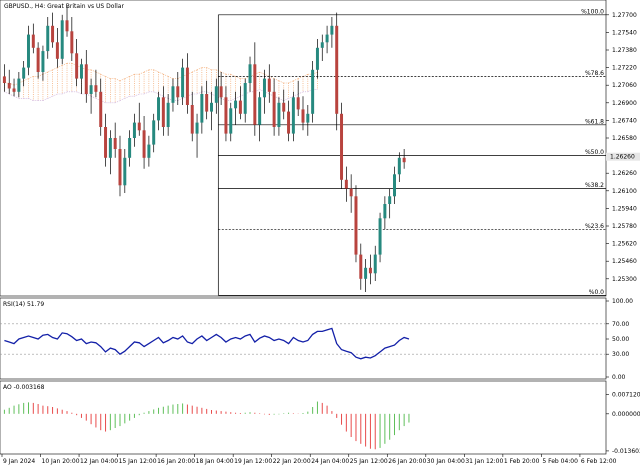  What do you see at coordinates (594, 121) in the screenshot?
I see `fib-level-label: %61.8` at bounding box center [594, 121].